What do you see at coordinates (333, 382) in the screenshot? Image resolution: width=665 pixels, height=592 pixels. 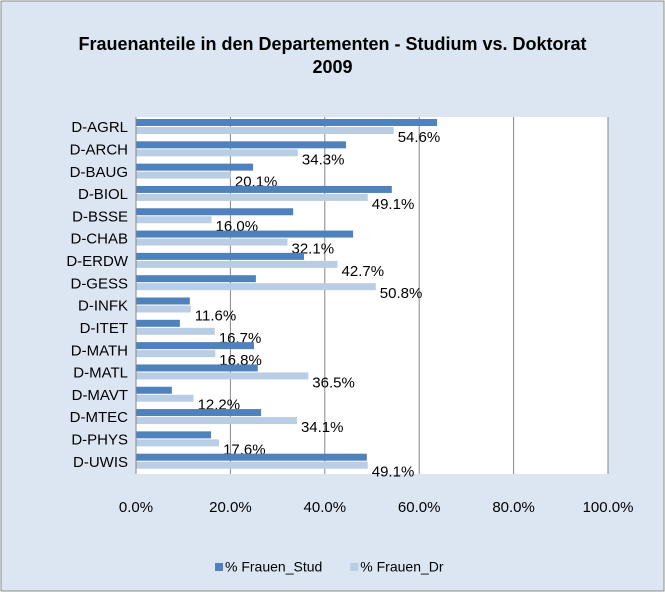 I see `data-label: 36.5%` at bounding box center [333, 382].